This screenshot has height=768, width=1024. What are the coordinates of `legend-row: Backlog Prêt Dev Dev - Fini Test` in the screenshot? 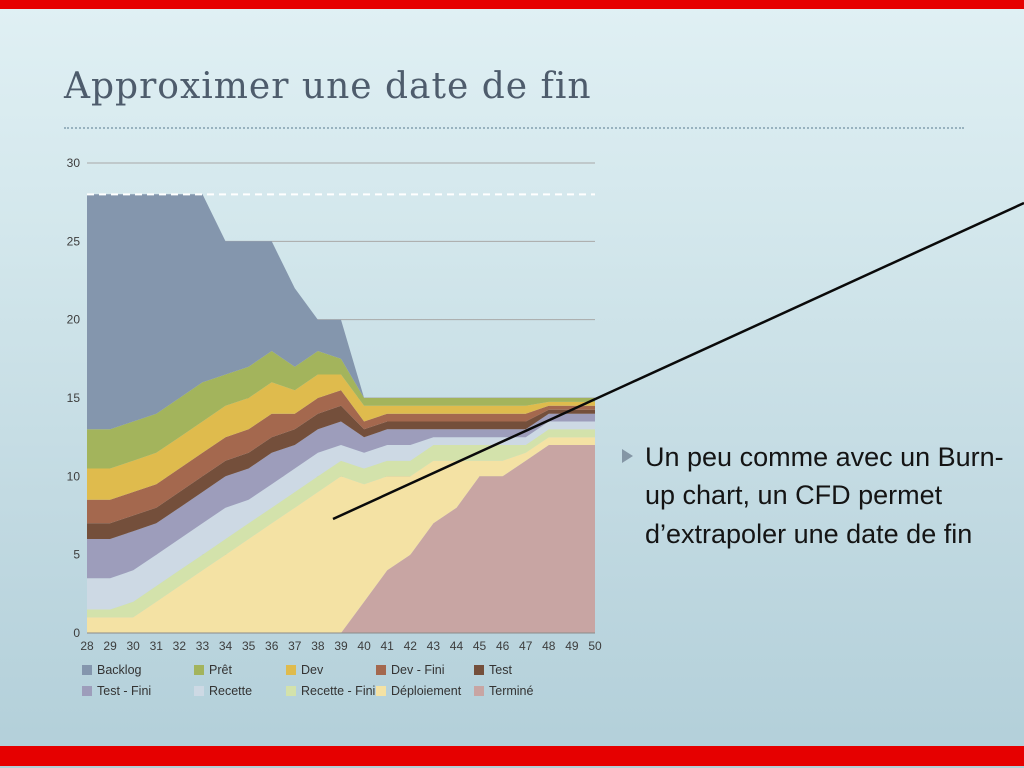 It's located at (345, 670).